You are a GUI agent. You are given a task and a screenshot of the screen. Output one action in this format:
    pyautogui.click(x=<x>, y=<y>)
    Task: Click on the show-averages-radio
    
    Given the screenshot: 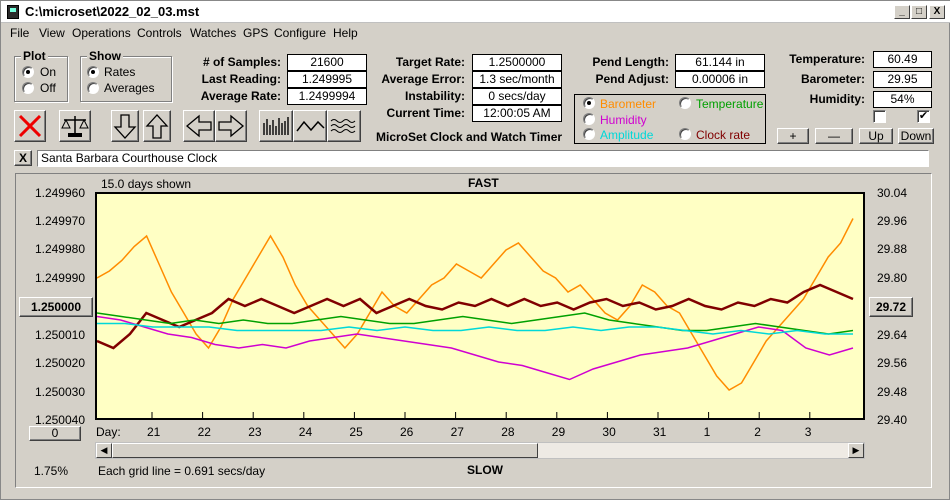 What is the action you would take?
    pyautogui.click(x=93, y=88)
    